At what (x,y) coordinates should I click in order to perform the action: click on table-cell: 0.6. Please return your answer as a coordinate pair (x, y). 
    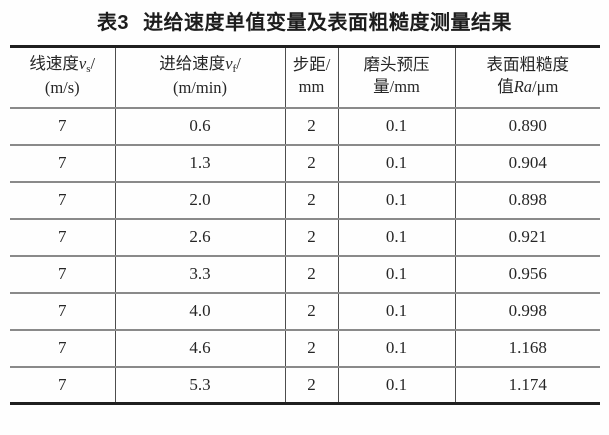
    Looking at the image, I should click on (199, 125).